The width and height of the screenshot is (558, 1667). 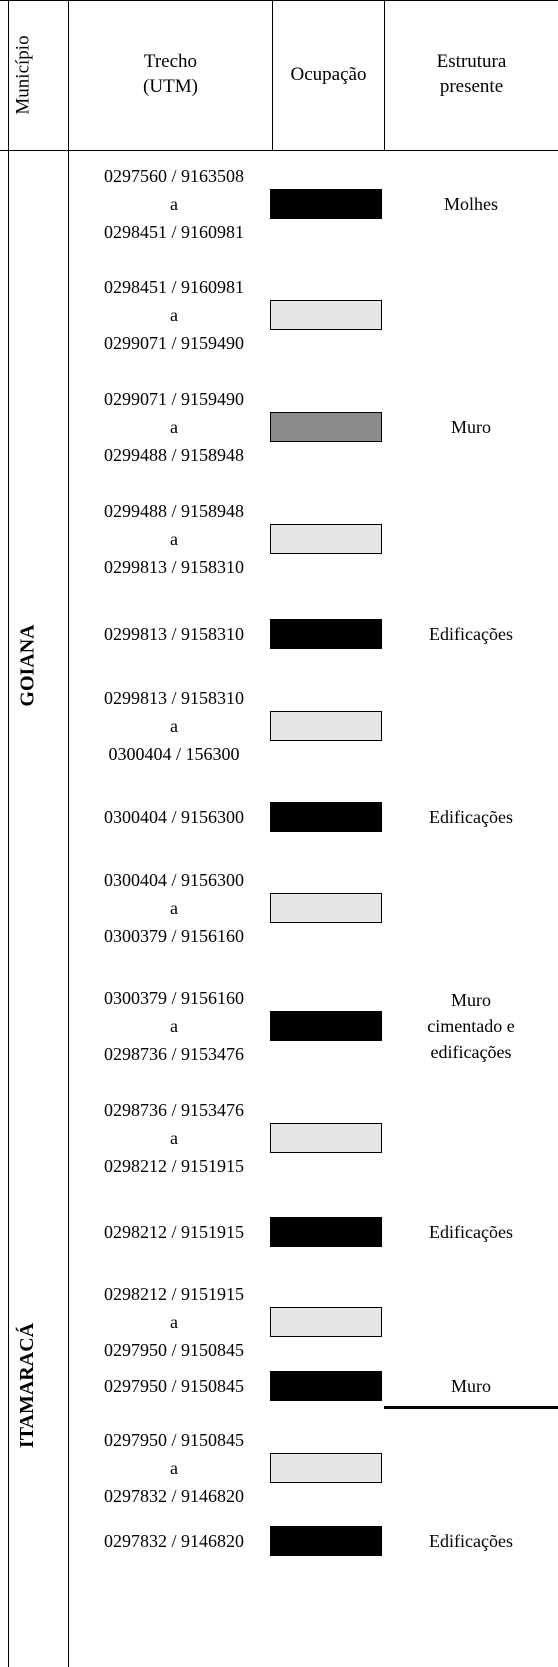 I want to click on estrutura-cell: Molhes, so click(x=471, y=204).